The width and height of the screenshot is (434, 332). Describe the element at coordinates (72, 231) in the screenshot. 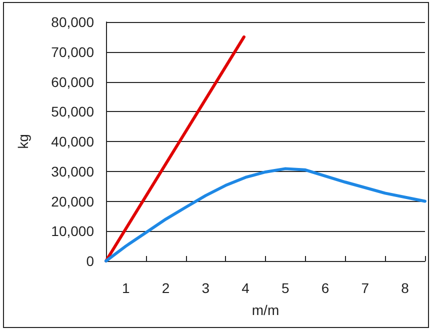

I see `y-tick-label: 10,000` at that location.